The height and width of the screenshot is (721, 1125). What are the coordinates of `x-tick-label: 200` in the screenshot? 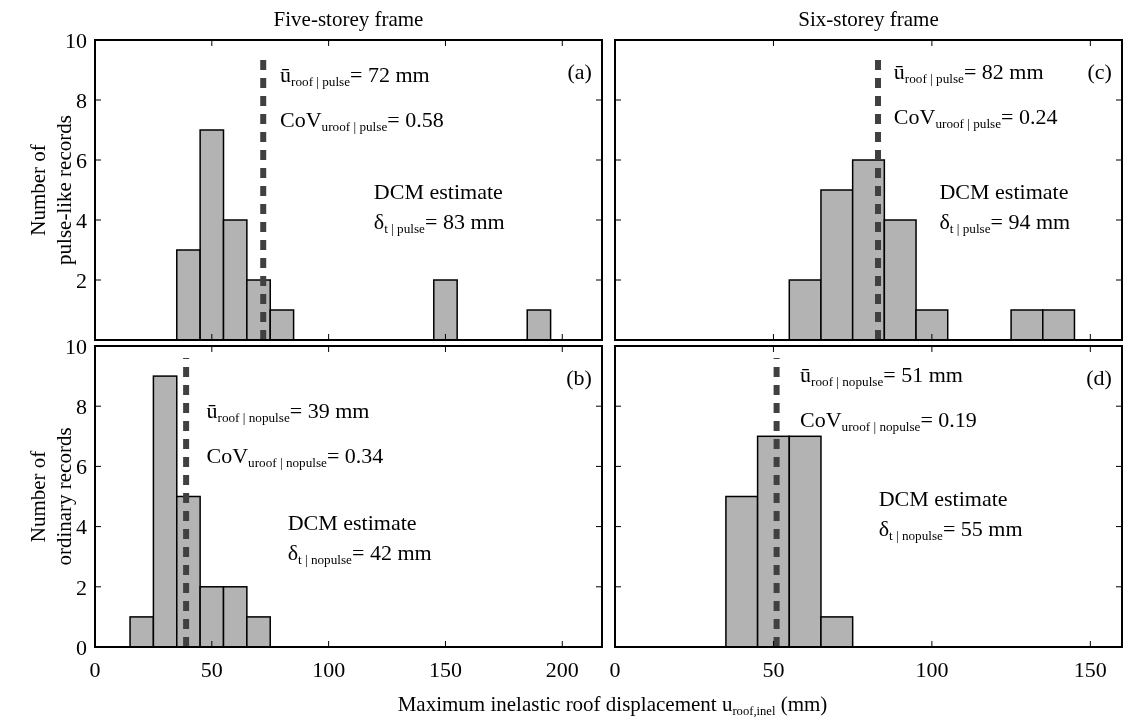 It's located at (562, 669).